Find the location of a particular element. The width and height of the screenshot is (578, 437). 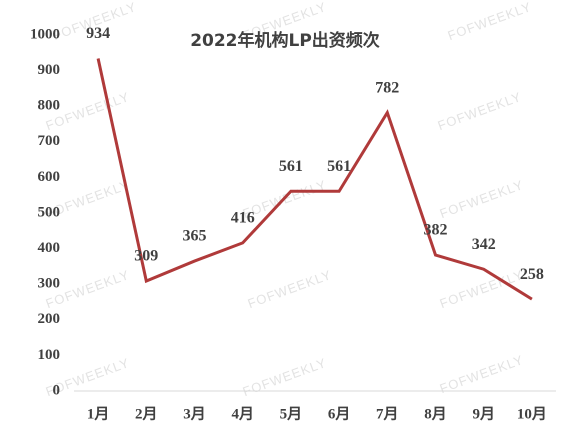

x-tick-label: 5月 is located at coordinates (291, 413).